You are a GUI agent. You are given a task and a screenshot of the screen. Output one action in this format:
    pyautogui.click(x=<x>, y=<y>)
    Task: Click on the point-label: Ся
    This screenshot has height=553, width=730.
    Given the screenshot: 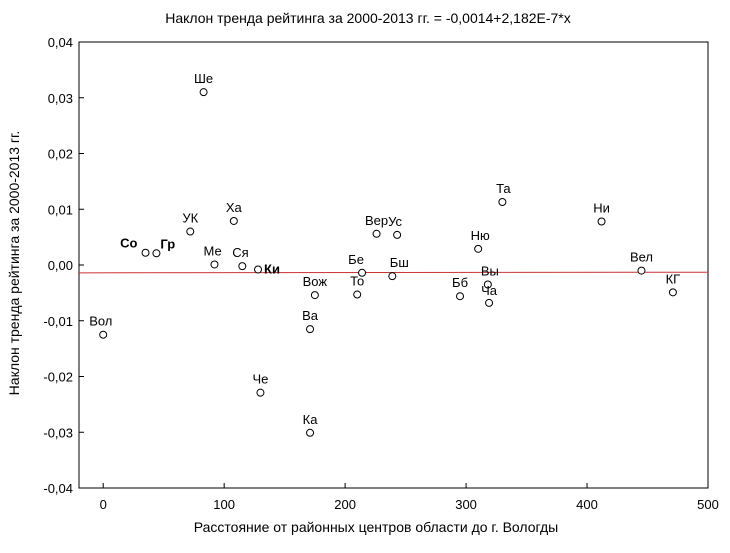 What is the action you would take?
    pyautogui.click(x=240, y=252)
    